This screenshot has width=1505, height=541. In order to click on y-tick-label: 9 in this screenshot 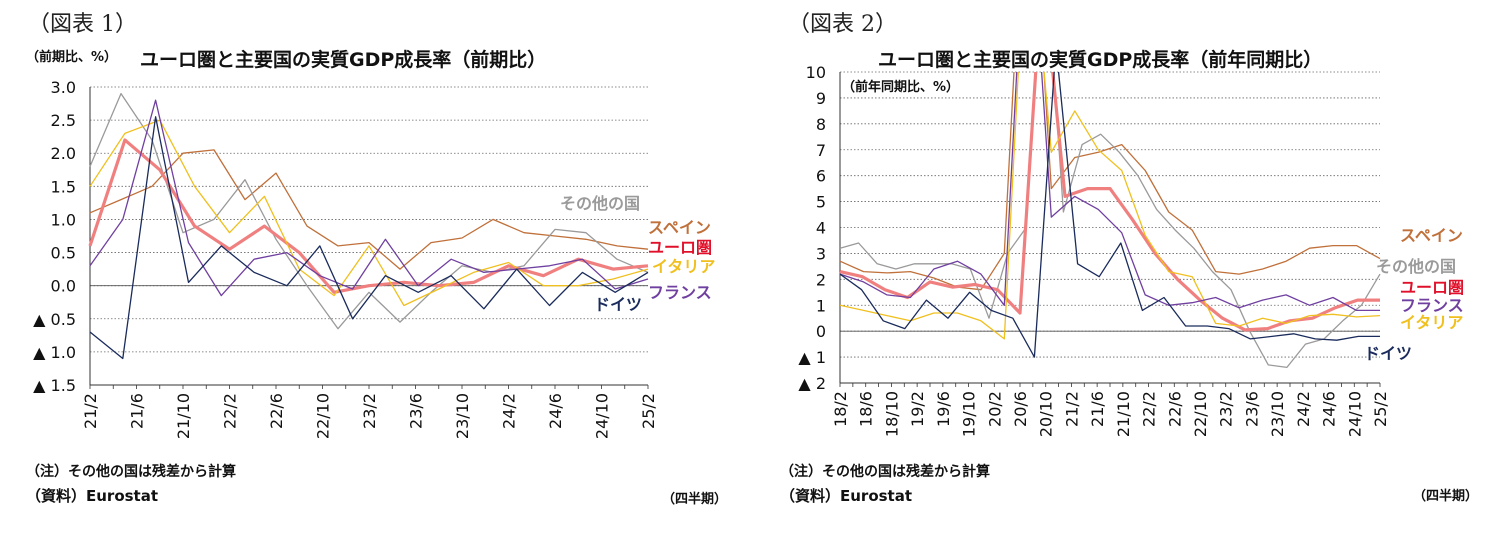, I will do `click(821, 98)`.